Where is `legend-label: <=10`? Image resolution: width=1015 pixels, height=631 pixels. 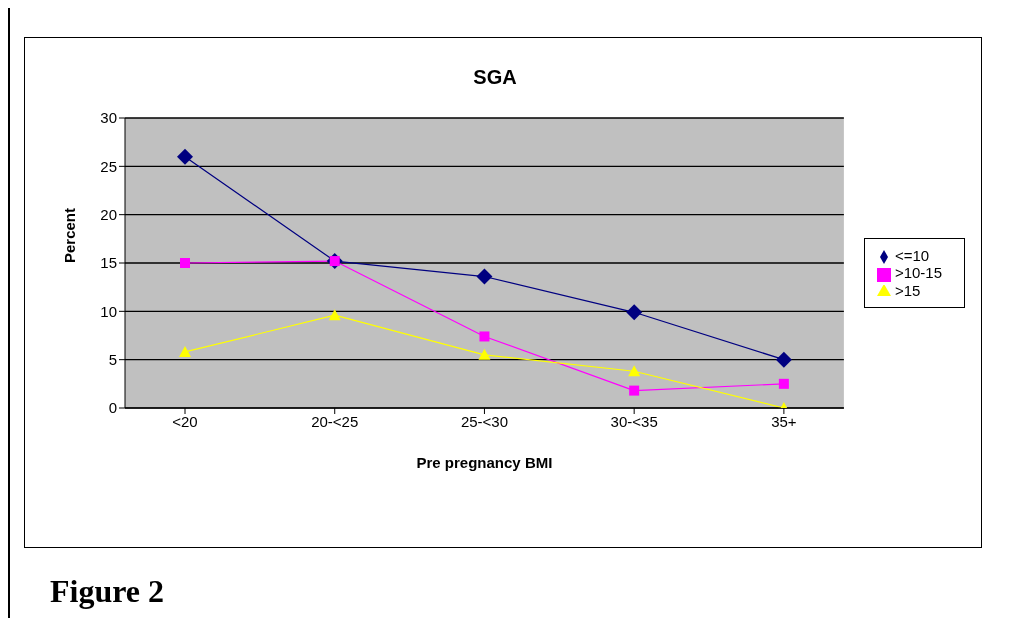 legend-label: <=10 is located at coordinates (912, 256).